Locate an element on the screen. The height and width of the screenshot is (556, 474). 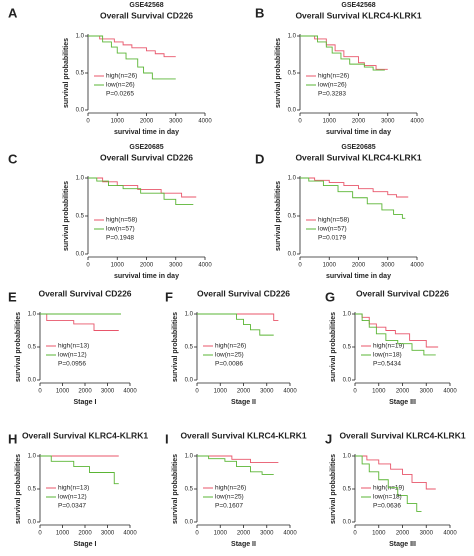
p-value: P=0.3283 is located at coordinates (332, 94).